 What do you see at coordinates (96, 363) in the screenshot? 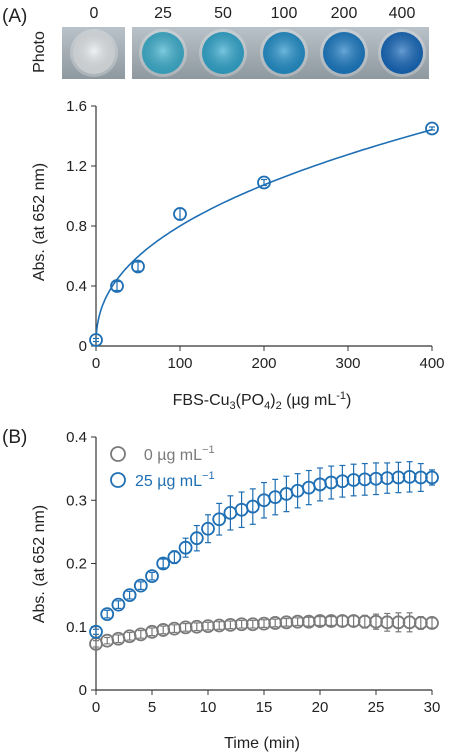
I see `chart-a-x-tick-label: 0` at bounding box center [96, 363].